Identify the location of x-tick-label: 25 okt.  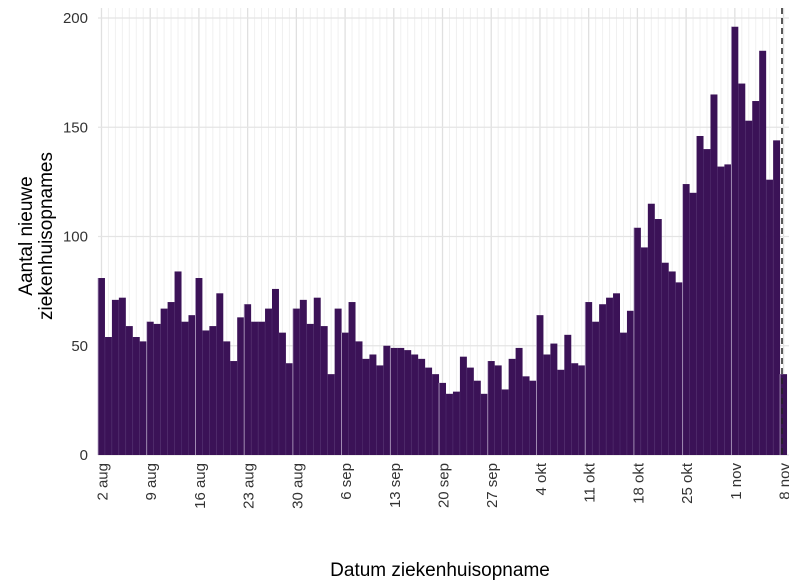
(687, 483).